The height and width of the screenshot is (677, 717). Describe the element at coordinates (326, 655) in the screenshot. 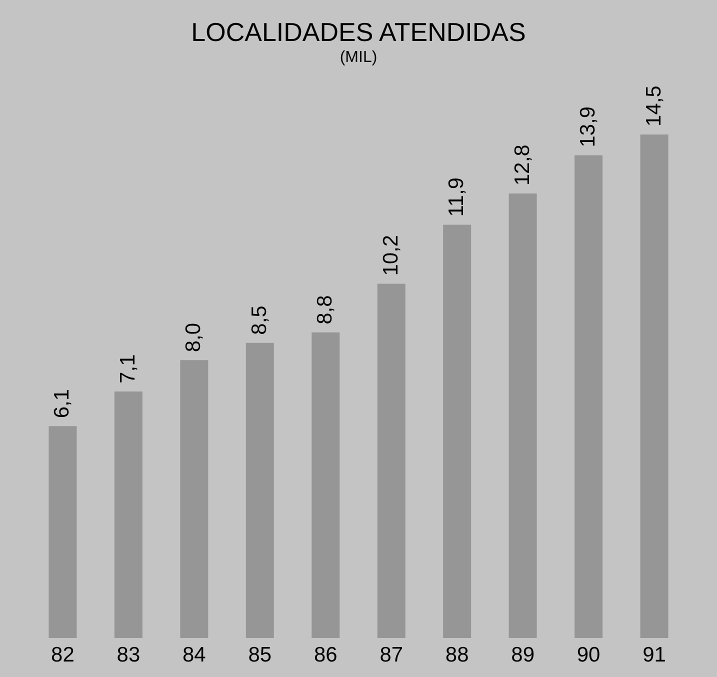

I see `x-tick-label: 86` at that location.